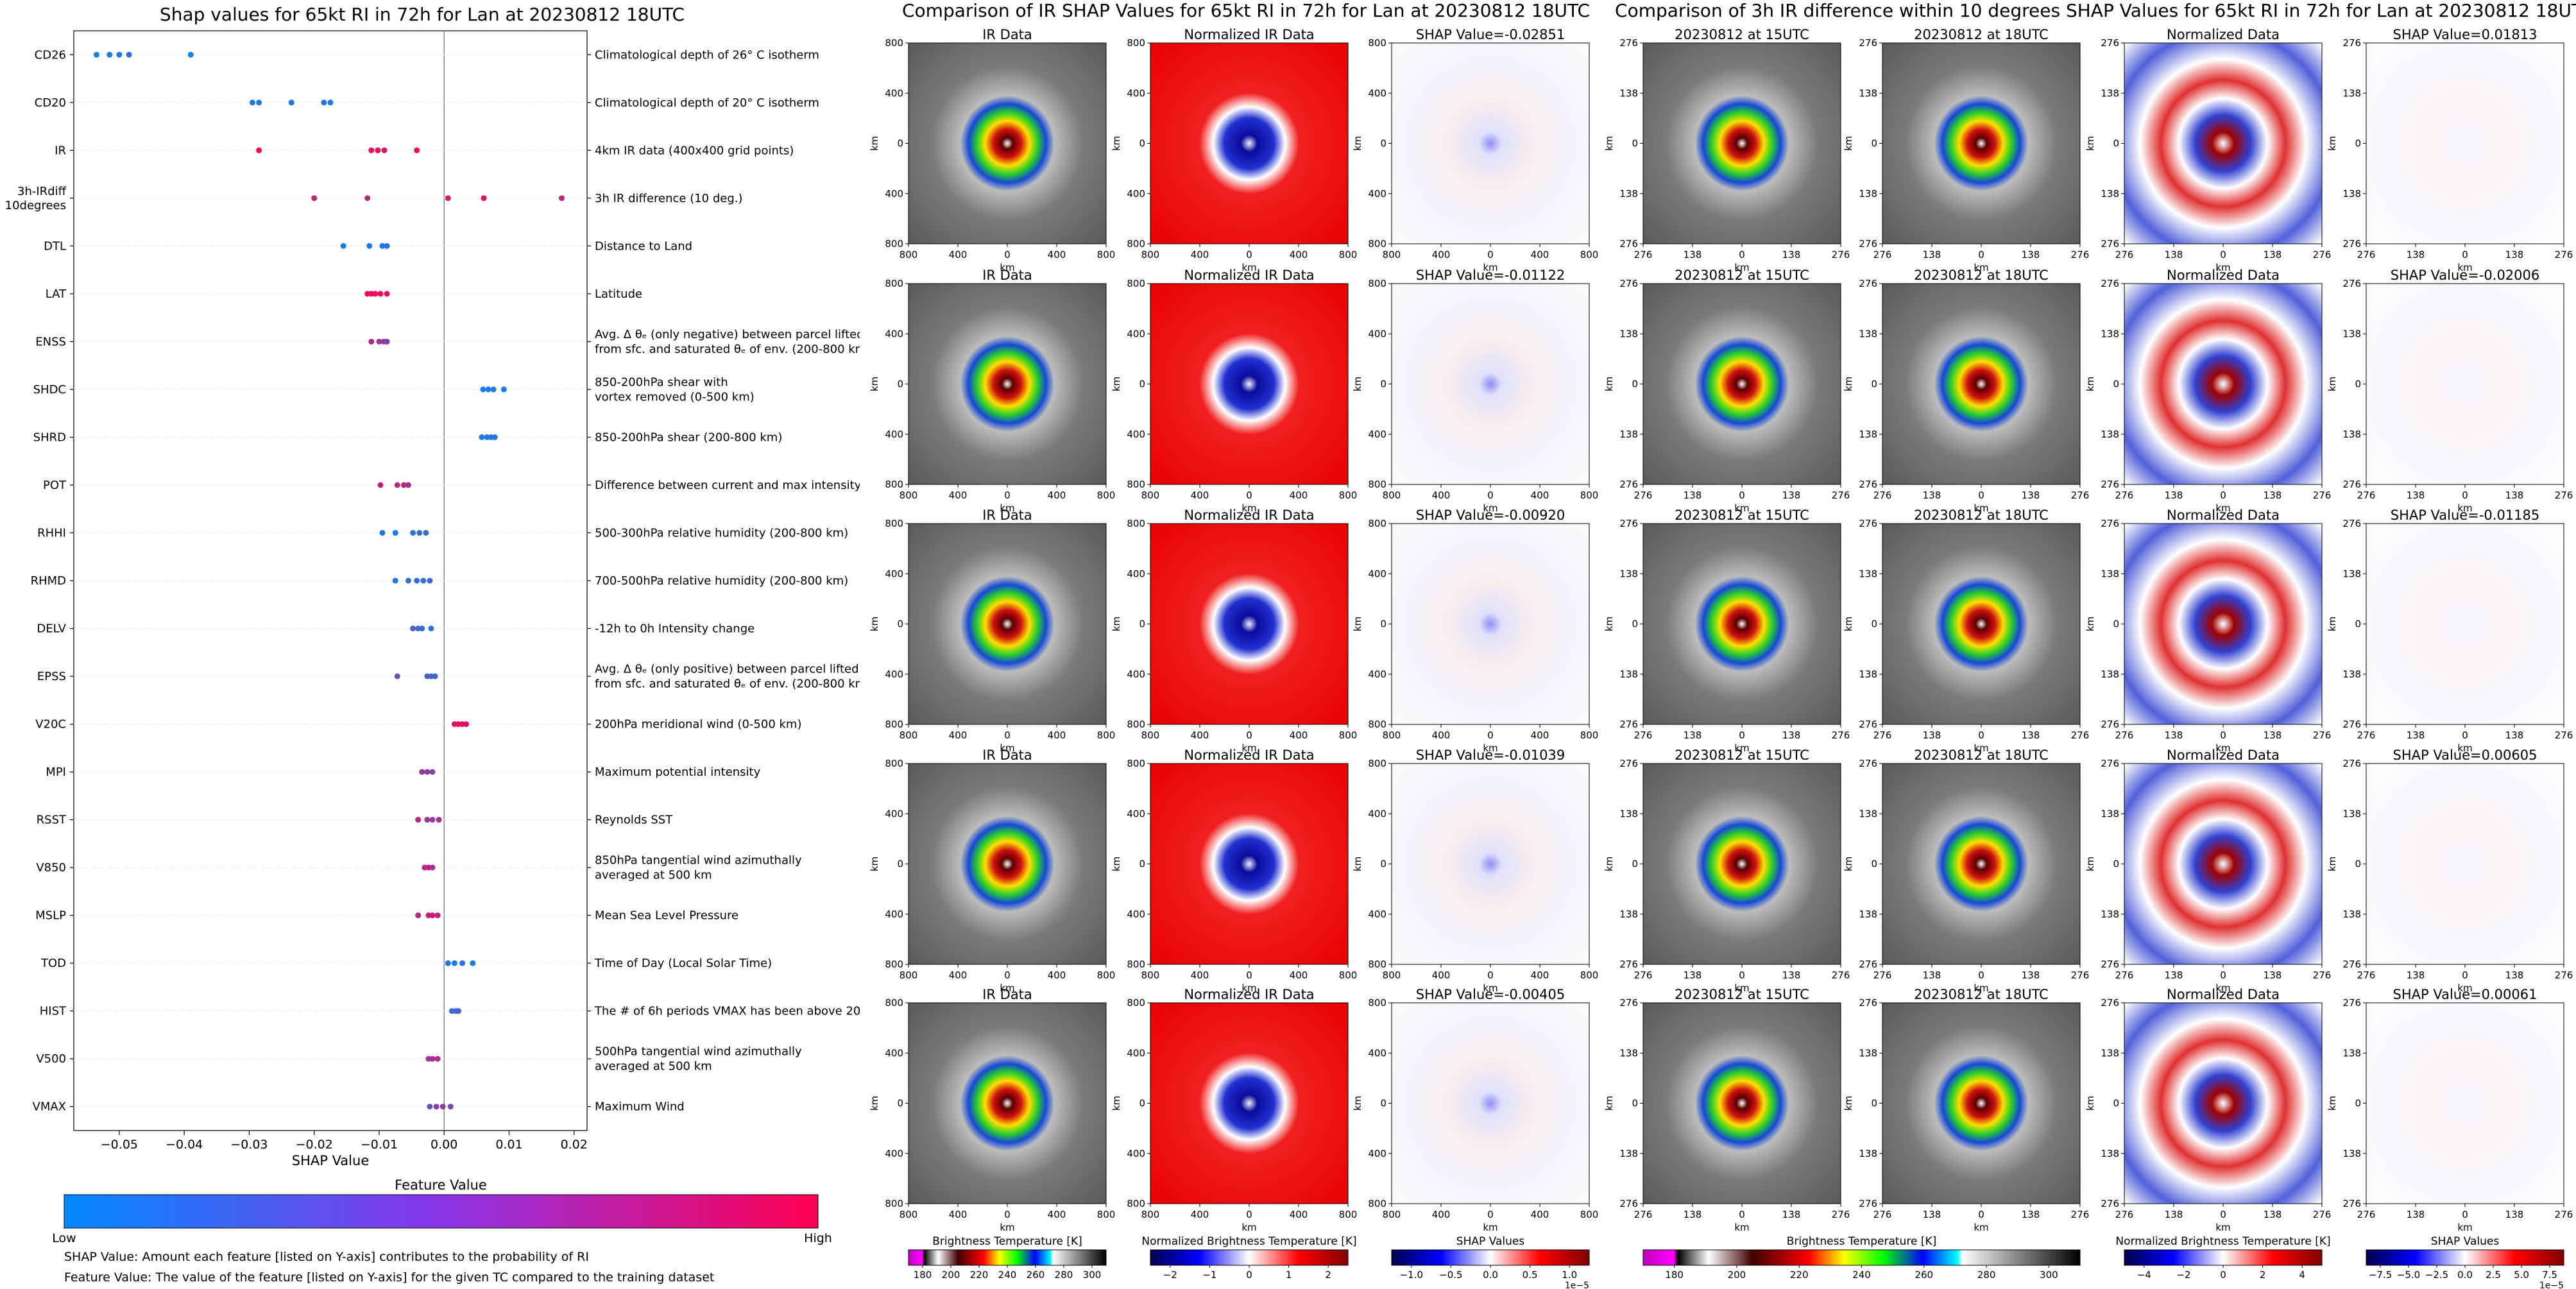  Describe the element at coordinates (1742, 624) in the screenshot. I see `ir-15utc-panel` at that location.